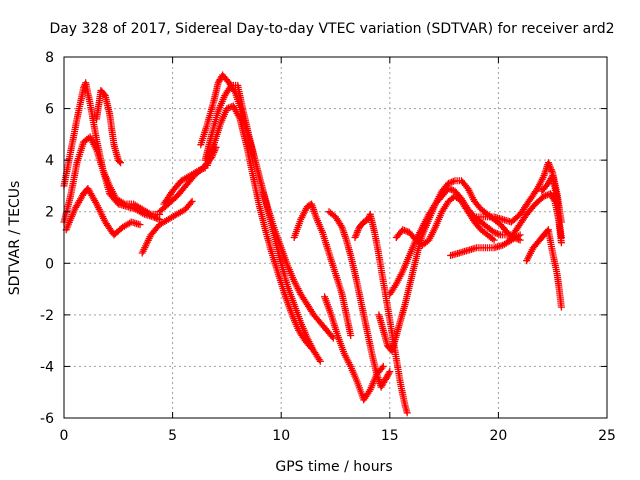  What do you see at coordinates (607, 436) in the screenshot?
I see `x-tick-label: 25` at bounding box center [607, 436].